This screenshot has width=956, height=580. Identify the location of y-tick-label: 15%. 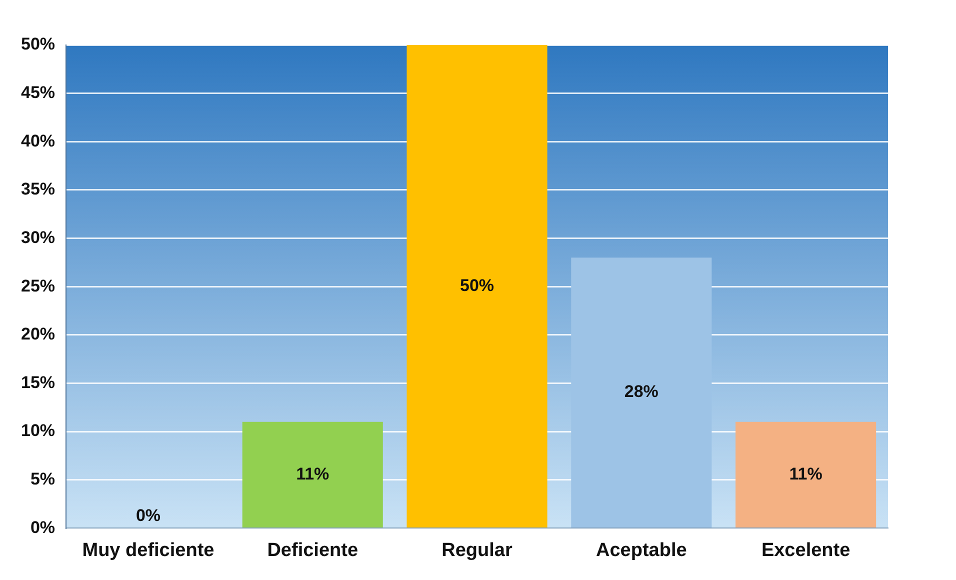
(38, 382).